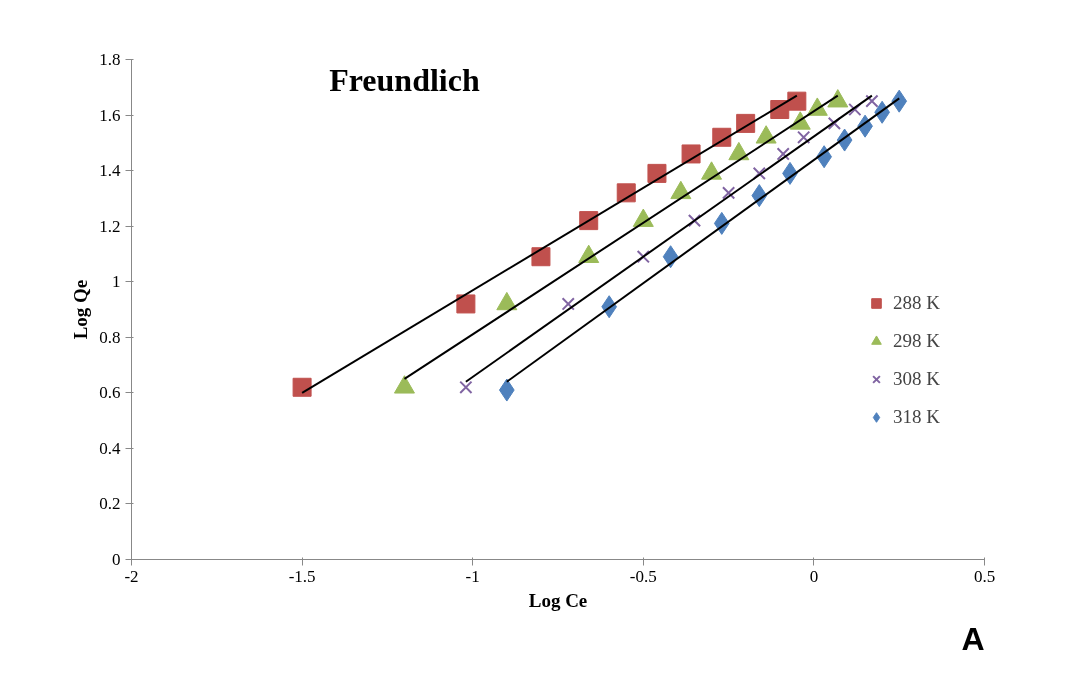 This screenshot has width=1074, height=687. I want to click on x-tick-label: -1, so click(472, 576).